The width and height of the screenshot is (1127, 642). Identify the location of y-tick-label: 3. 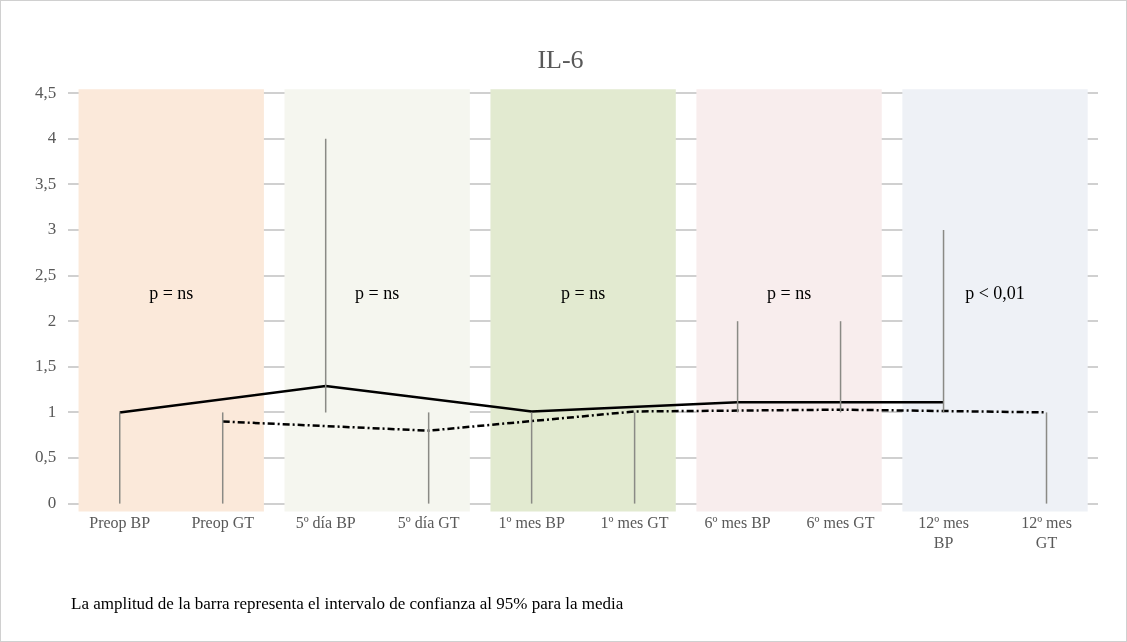
(52, 229).